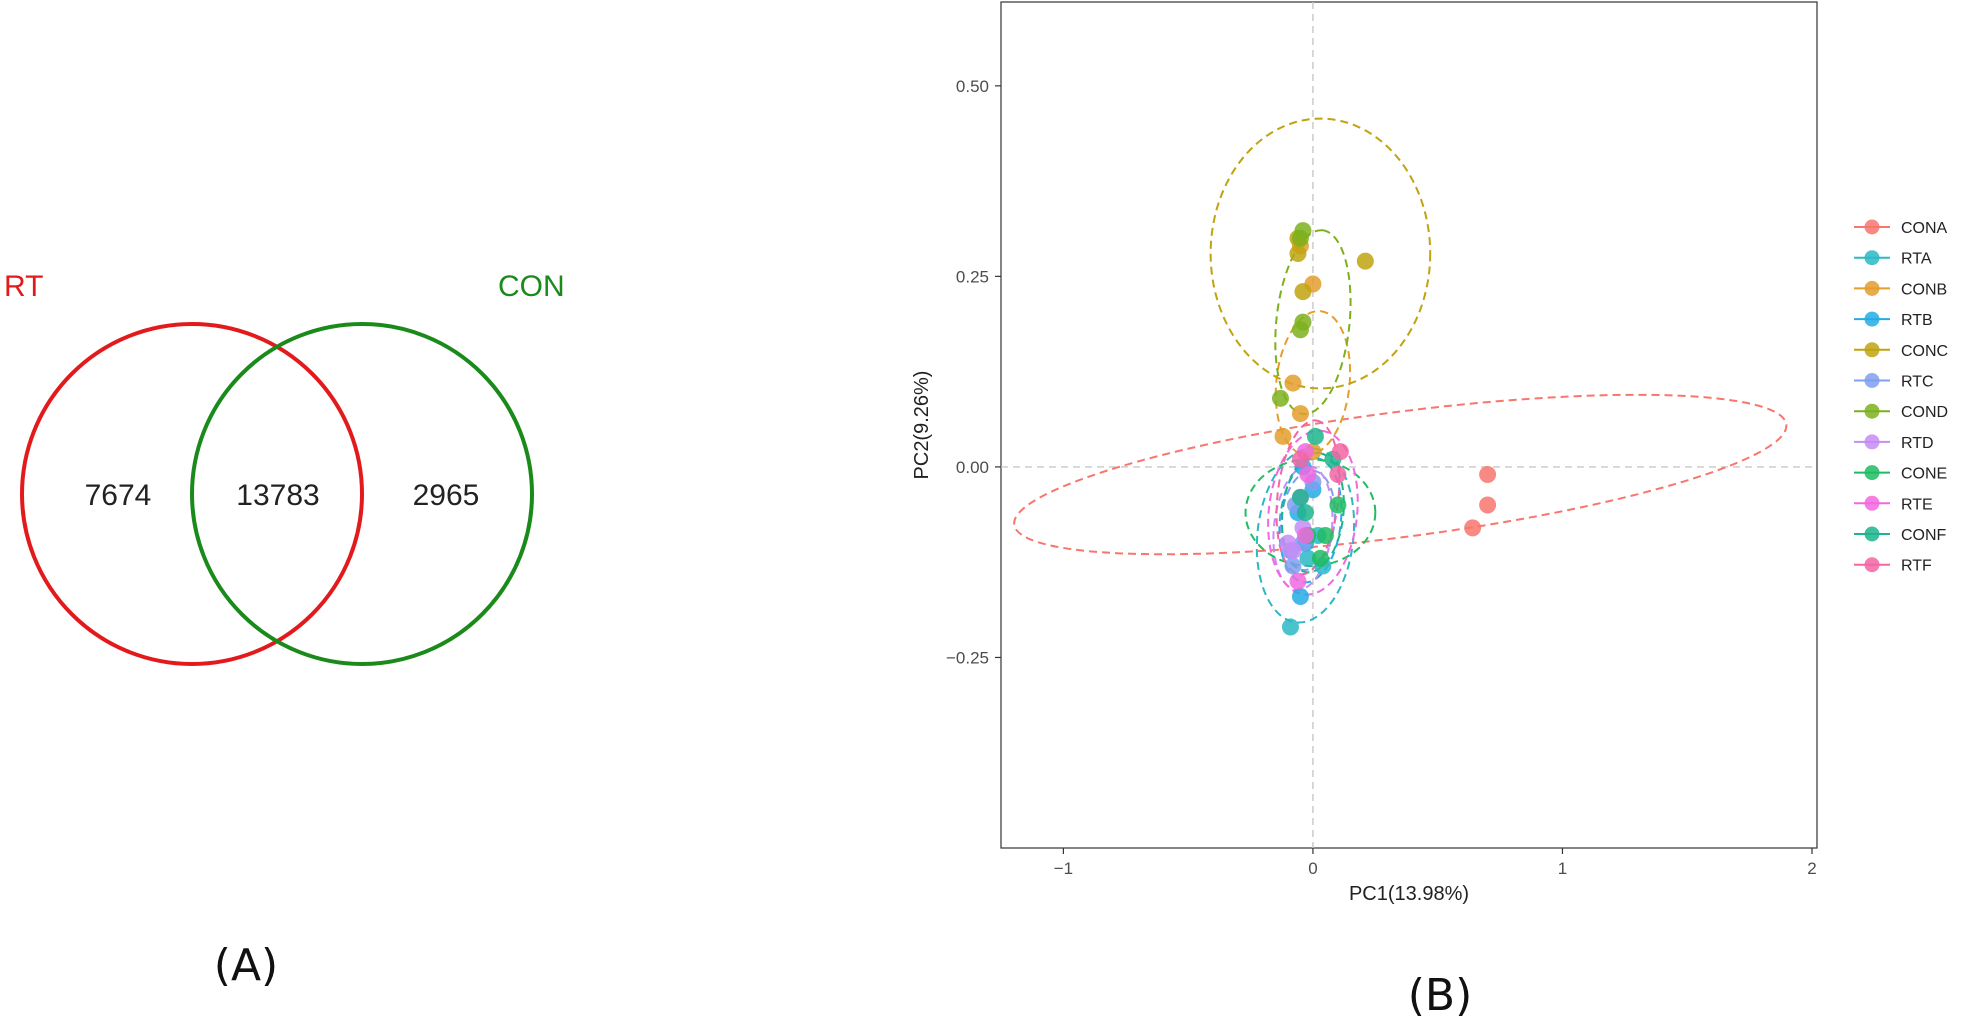 The width and height of the screenshot is (1963, 1016). What do you see at coordinates (1917, 382) in the screenshot?
I see `legend-label: RTC` at bounding box center [1917, 382].